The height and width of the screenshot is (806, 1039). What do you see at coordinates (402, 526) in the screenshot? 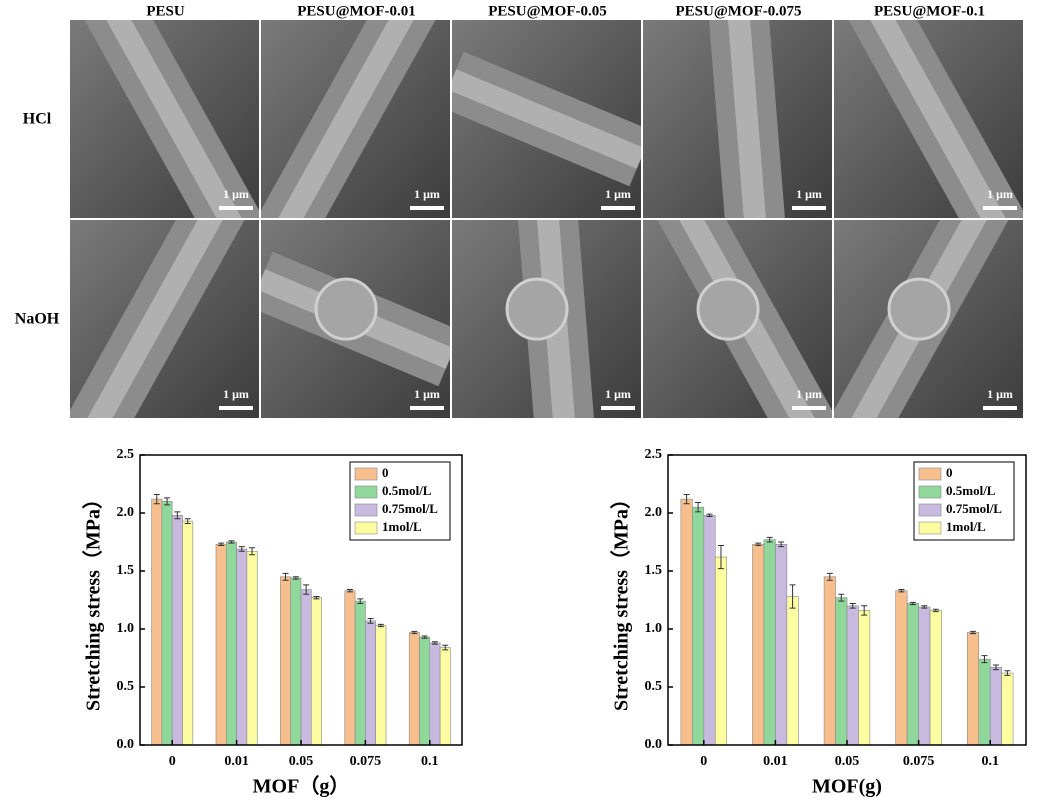
I see `legend-label: 1mol/L` at bounding box center [402, 526].